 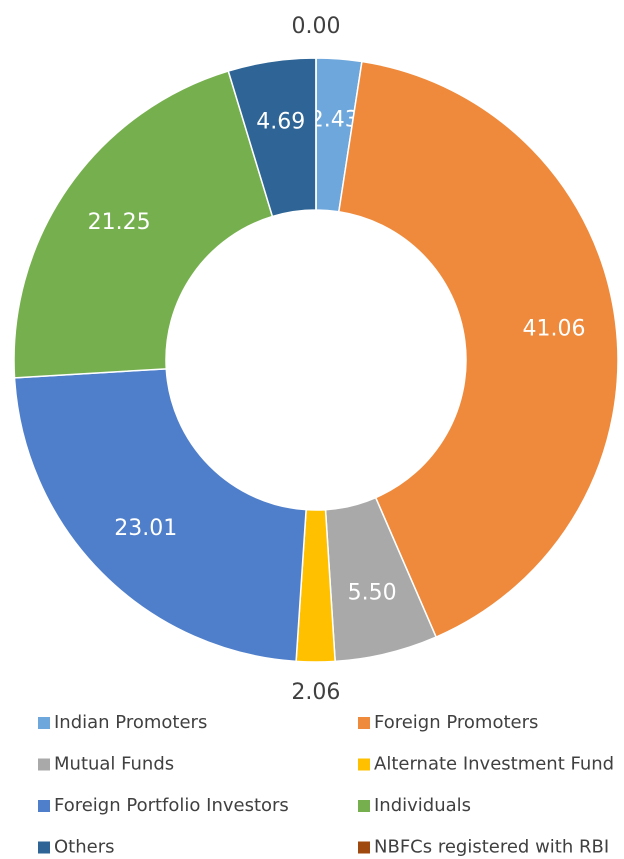 What do you see at coordinates (119, 222) in the screenshot?
I see `data-label: 21.25` at bounding box center [119, 222].